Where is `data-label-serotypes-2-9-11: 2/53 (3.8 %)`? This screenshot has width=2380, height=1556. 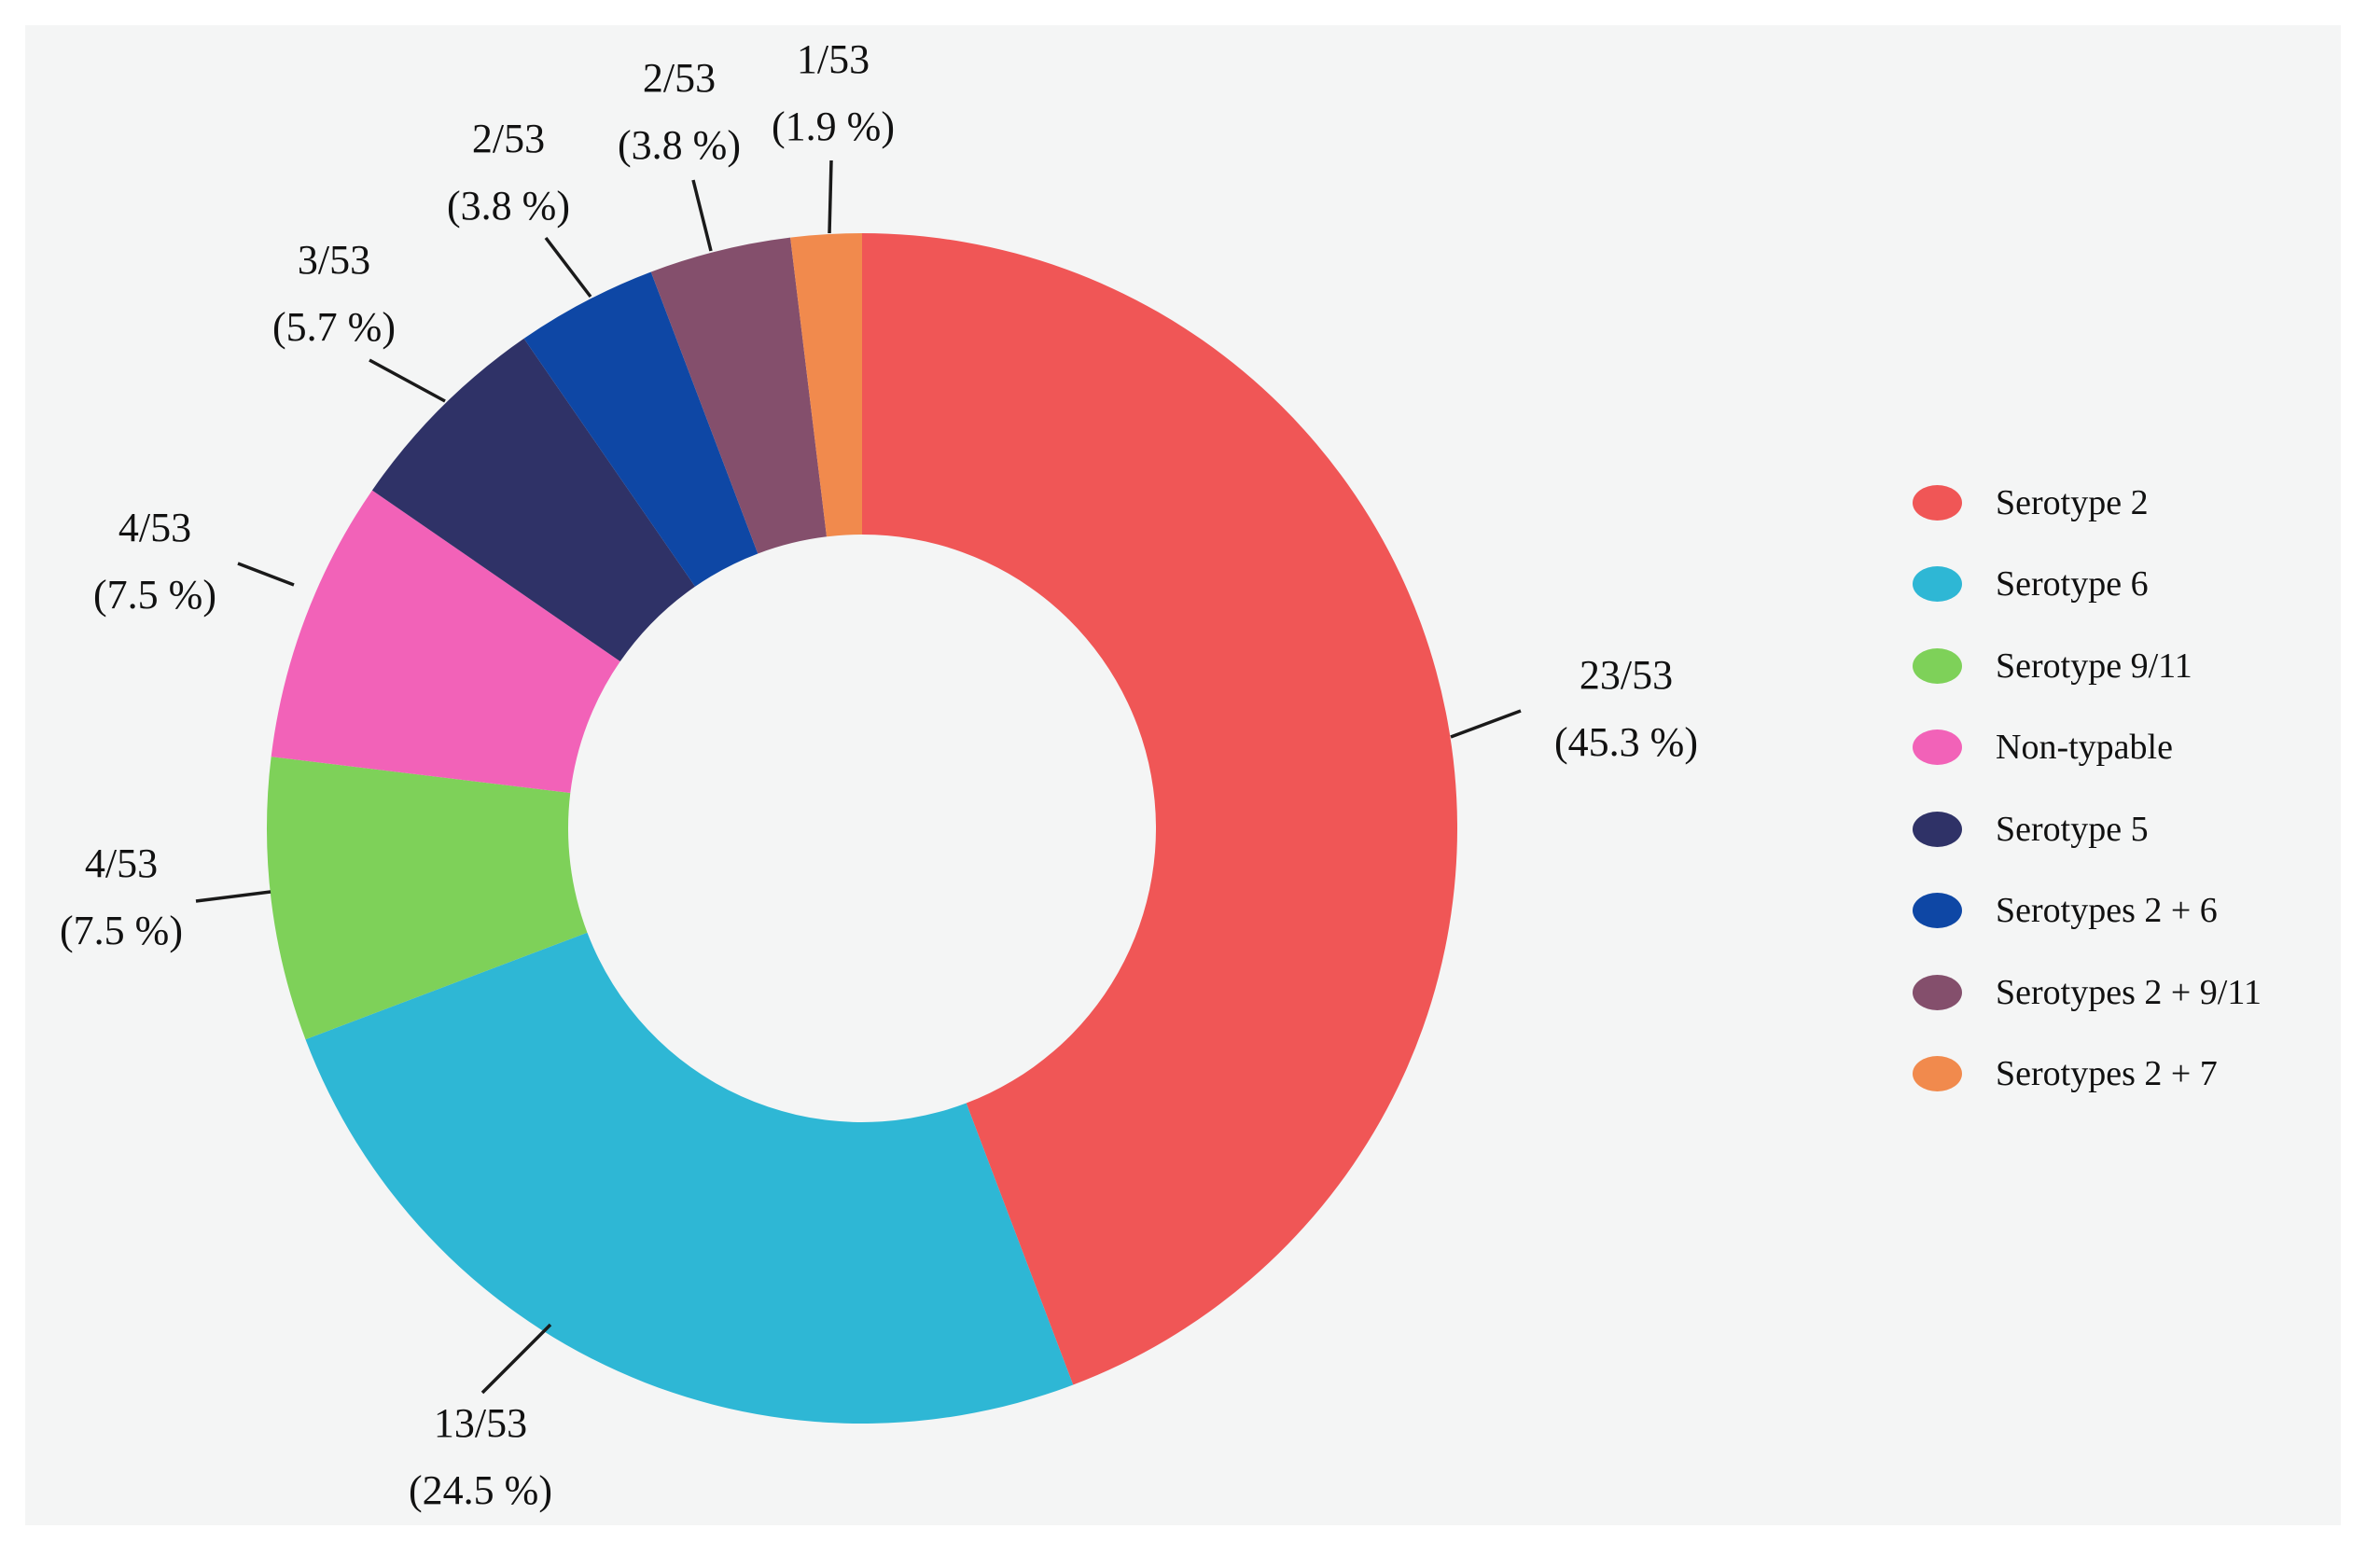 data-label-serotypes-2-9-11: 2/53 (3.8 %) is located at coordinates (679, 112).